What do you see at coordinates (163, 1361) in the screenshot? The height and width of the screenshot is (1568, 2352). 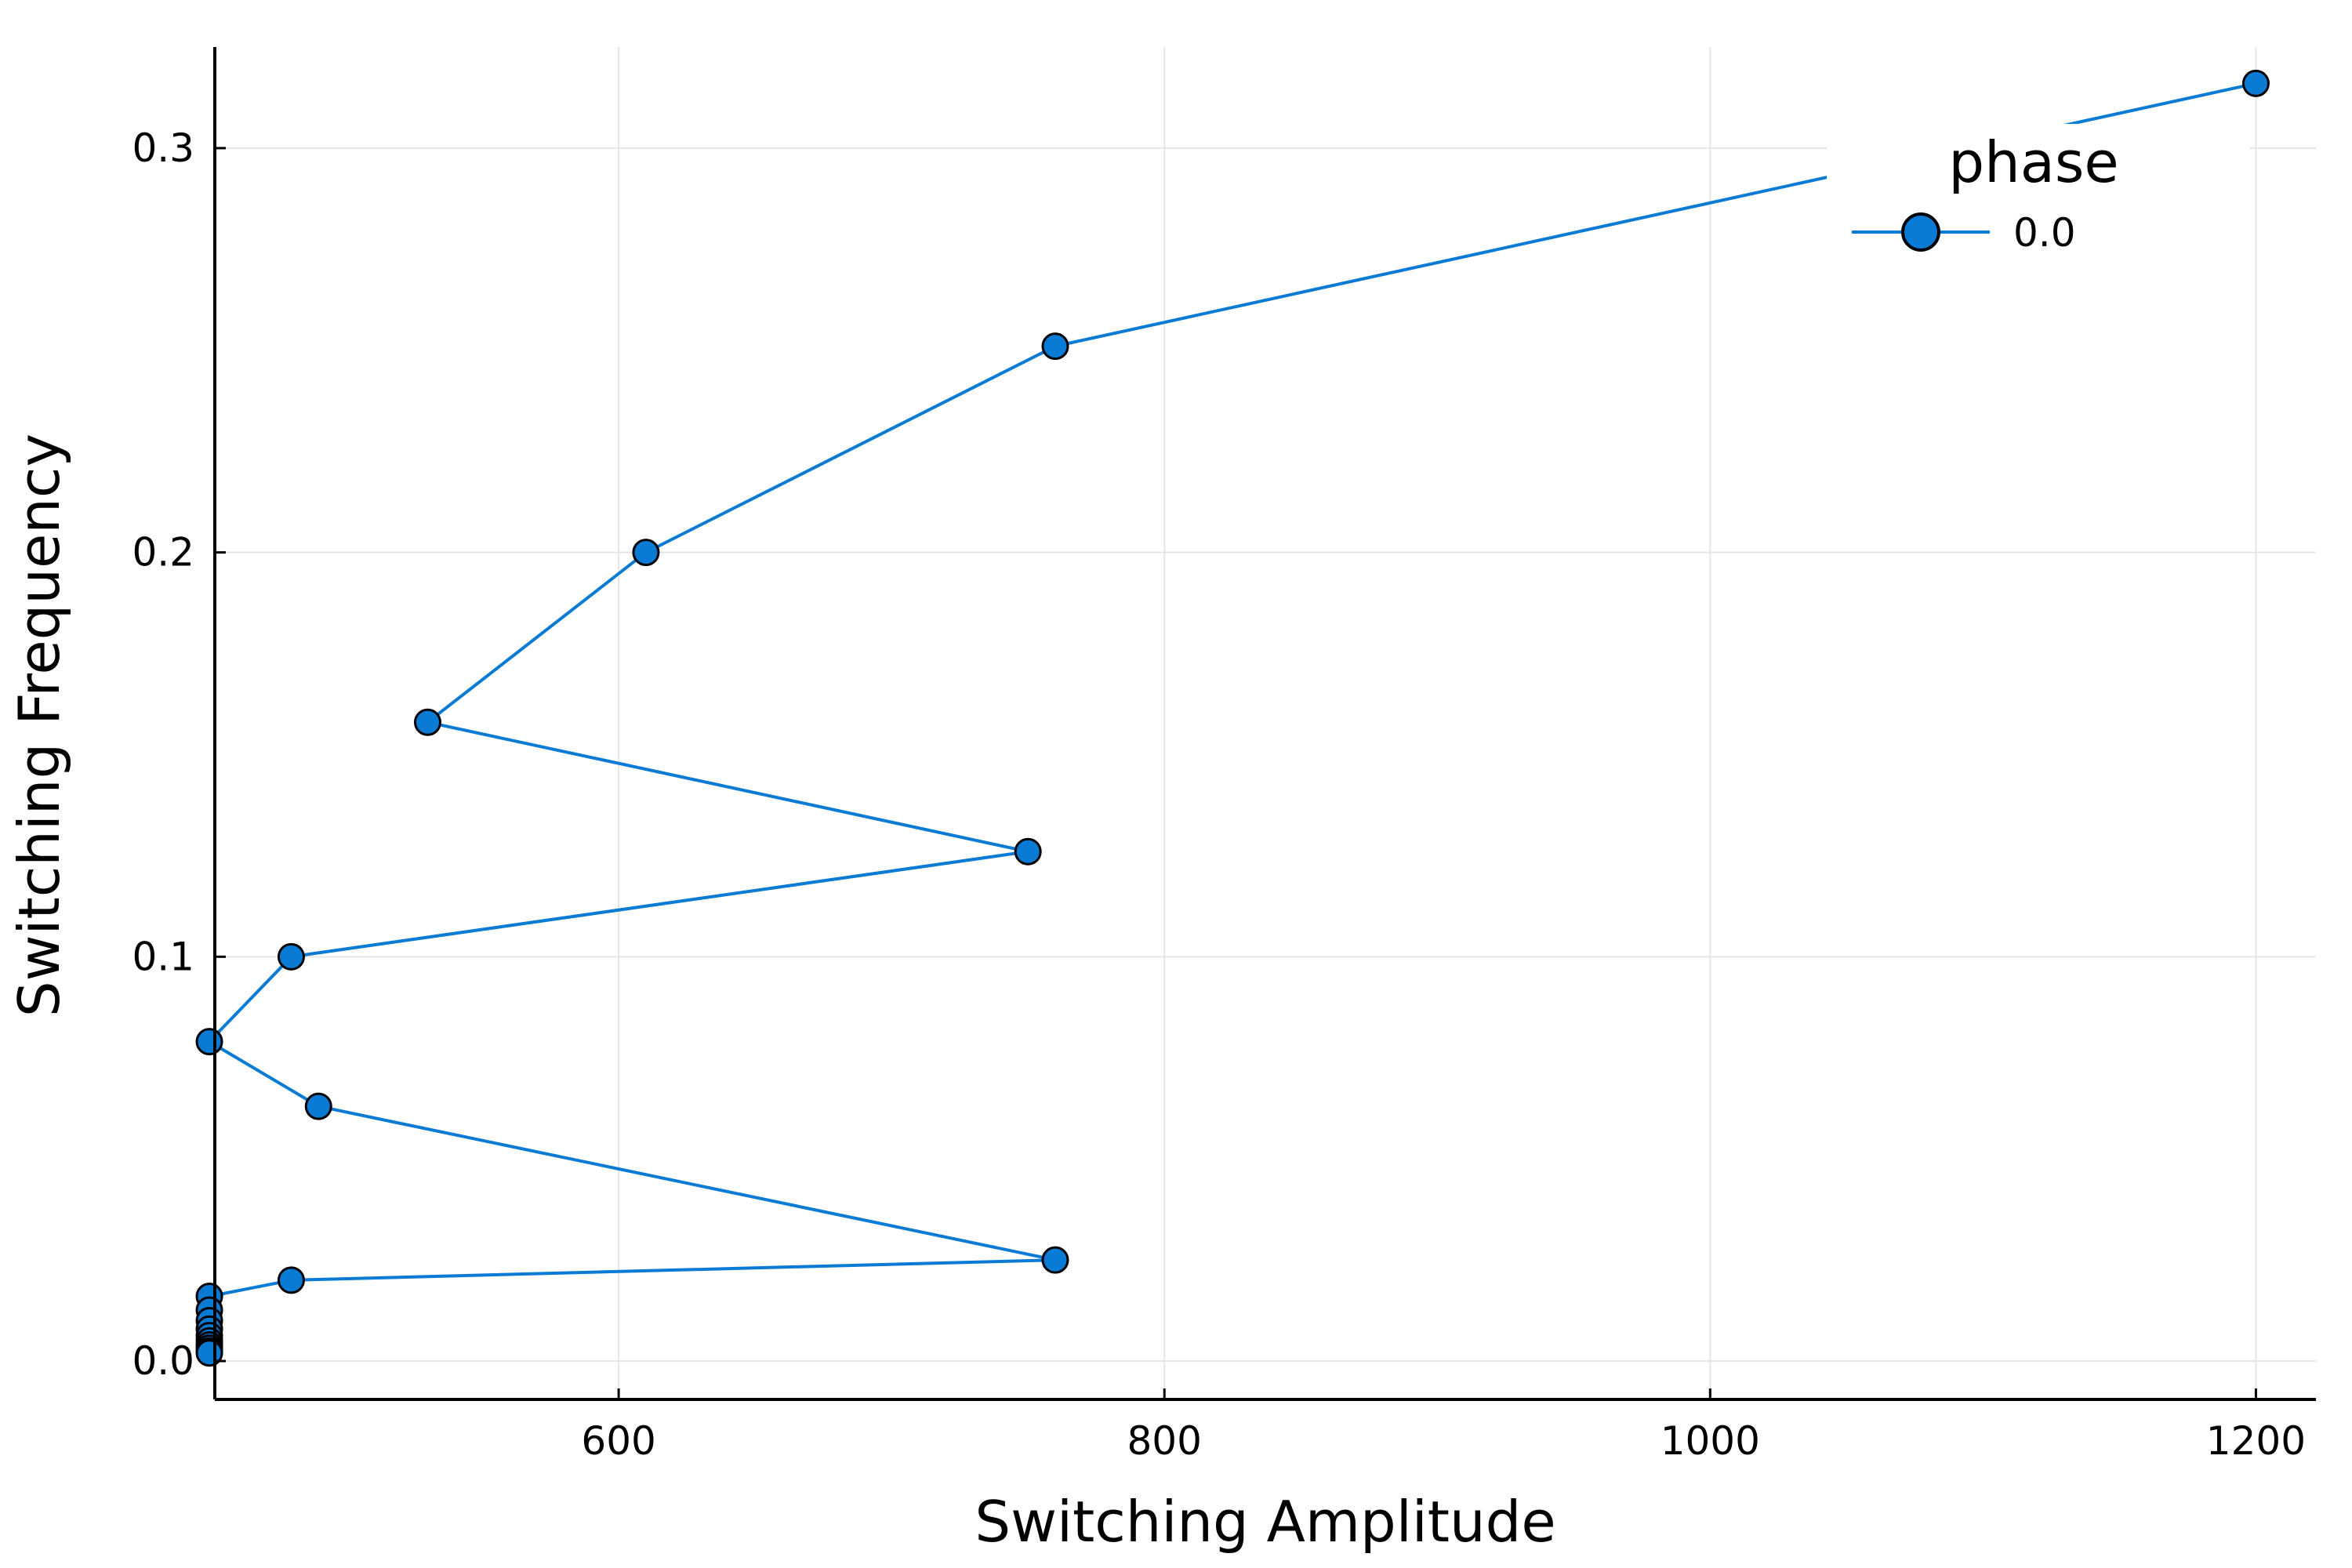 I see `y-tick-label: 0.0` at bounding box center [163, 1361].